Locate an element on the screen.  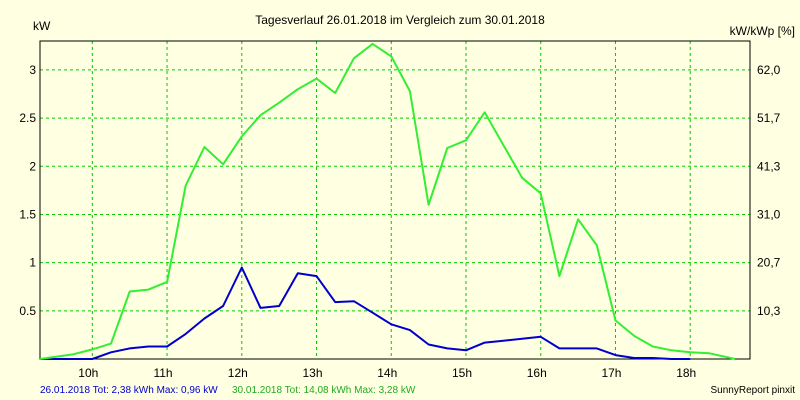
x-tick-label-15h: 15h is located at coordinates (462, 373).